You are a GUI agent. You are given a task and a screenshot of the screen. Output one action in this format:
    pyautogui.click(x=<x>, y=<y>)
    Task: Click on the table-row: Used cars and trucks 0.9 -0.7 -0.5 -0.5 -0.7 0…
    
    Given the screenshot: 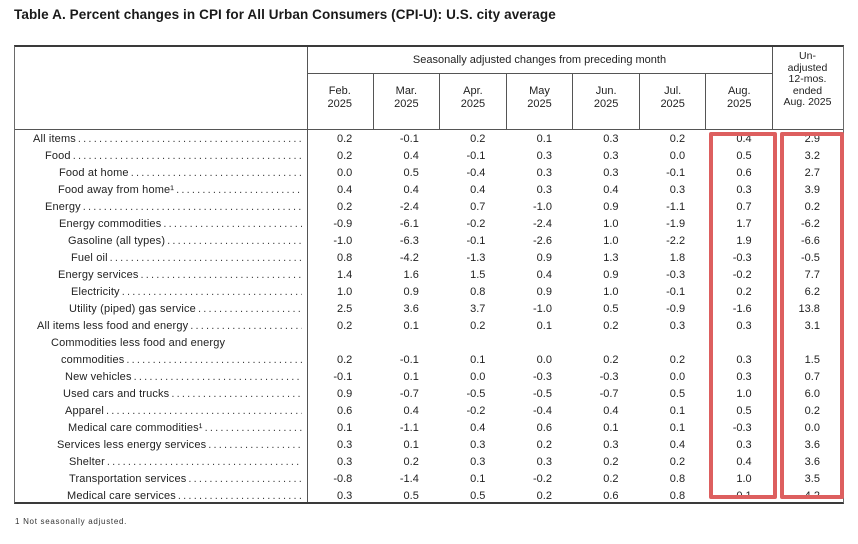 What is the action you would take?
    pyautogui.click(x=429, y=394)
    